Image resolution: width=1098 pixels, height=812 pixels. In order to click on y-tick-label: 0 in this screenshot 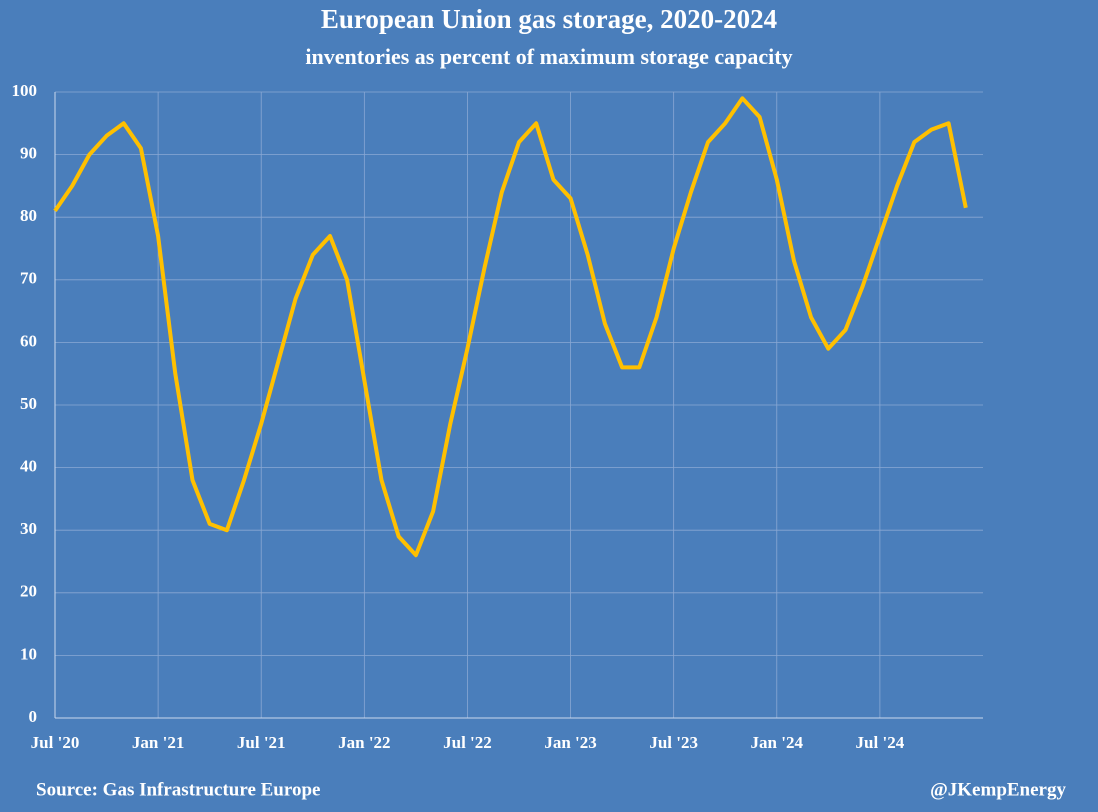, I will do `click(33, 716)`.